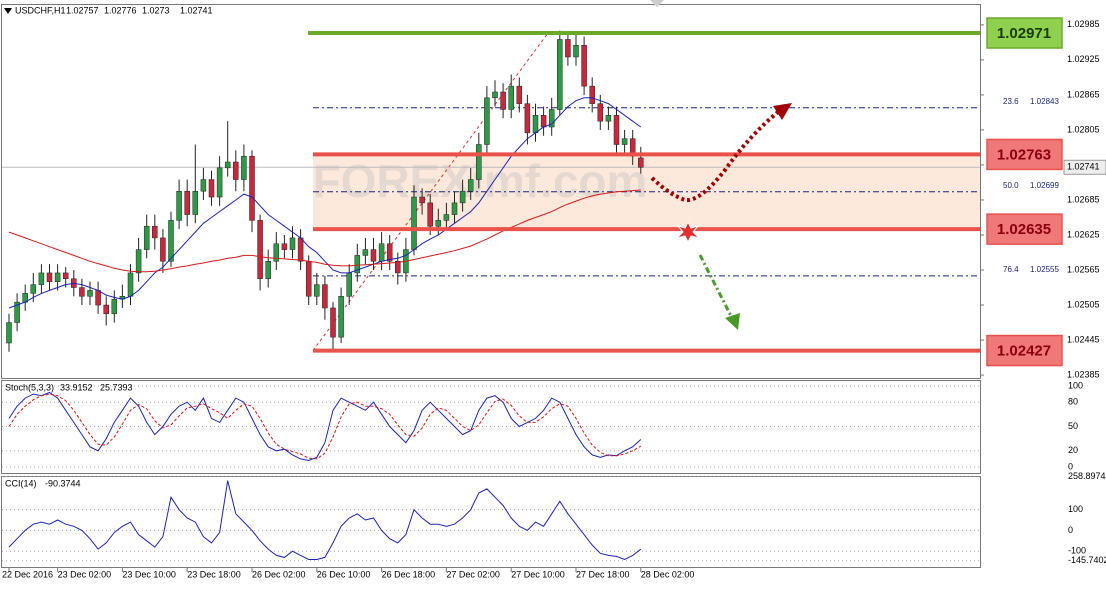 The width and height of the screenshot is (1106, 589). What do you see at coordinates (688, 232) in the screenshot?
I see `breakout-star` at bounding box center [688, 232].